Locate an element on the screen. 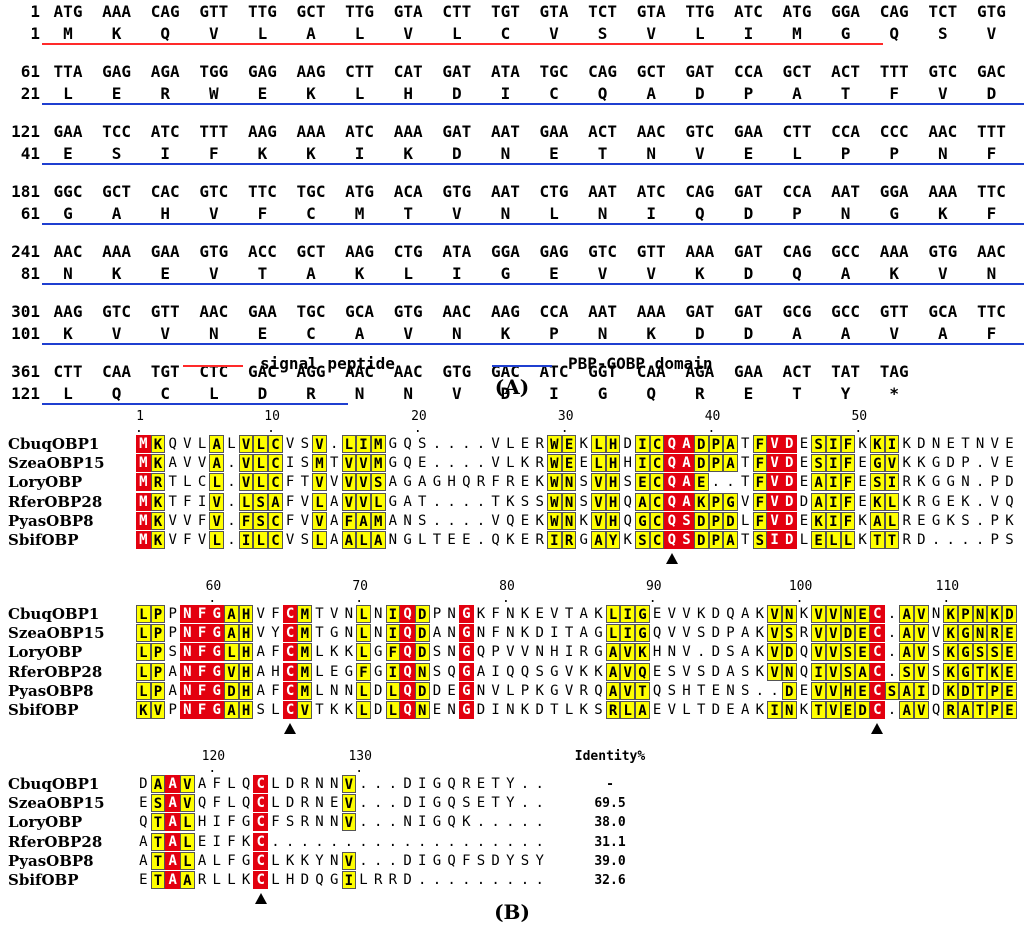 The image size is (1024, 930). codon: GAA is located at coordinates (748, 131).